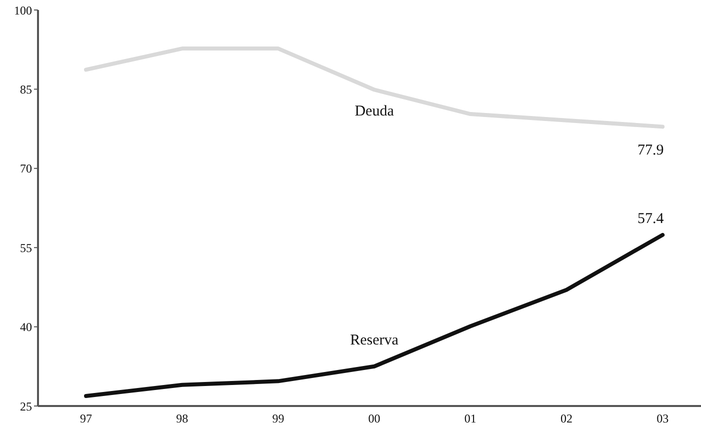 This screenshot has width=701, height=433. I want to click on x-tick-label: 97, so click(86, 419).